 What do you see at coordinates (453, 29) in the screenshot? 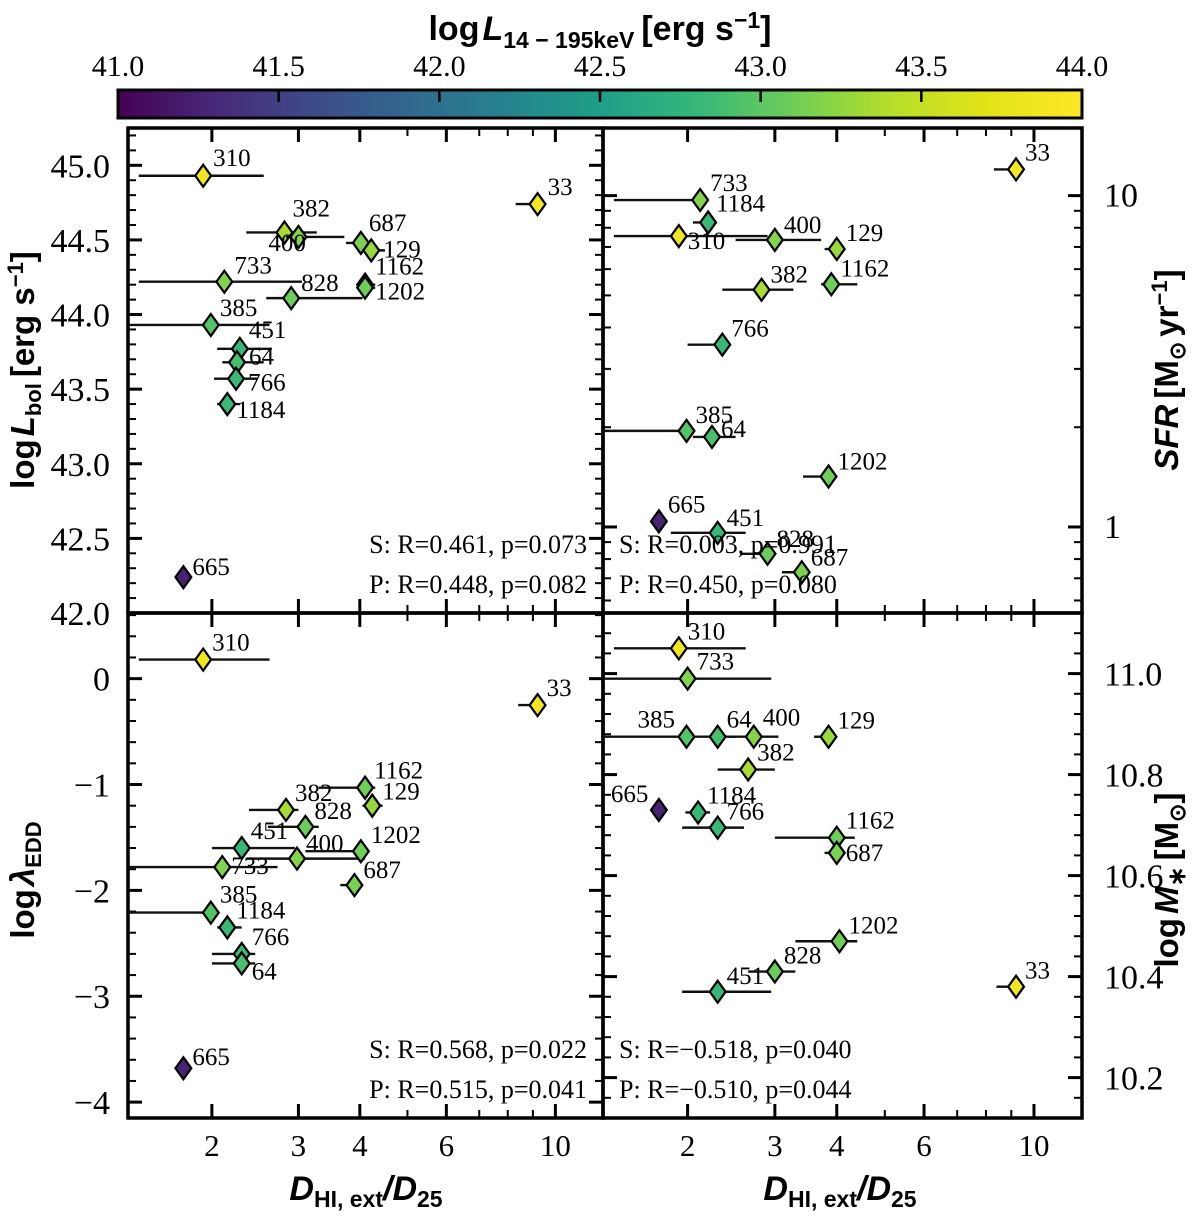
I see `colorbar-title-pre: log` at bounding box center [453, 29].